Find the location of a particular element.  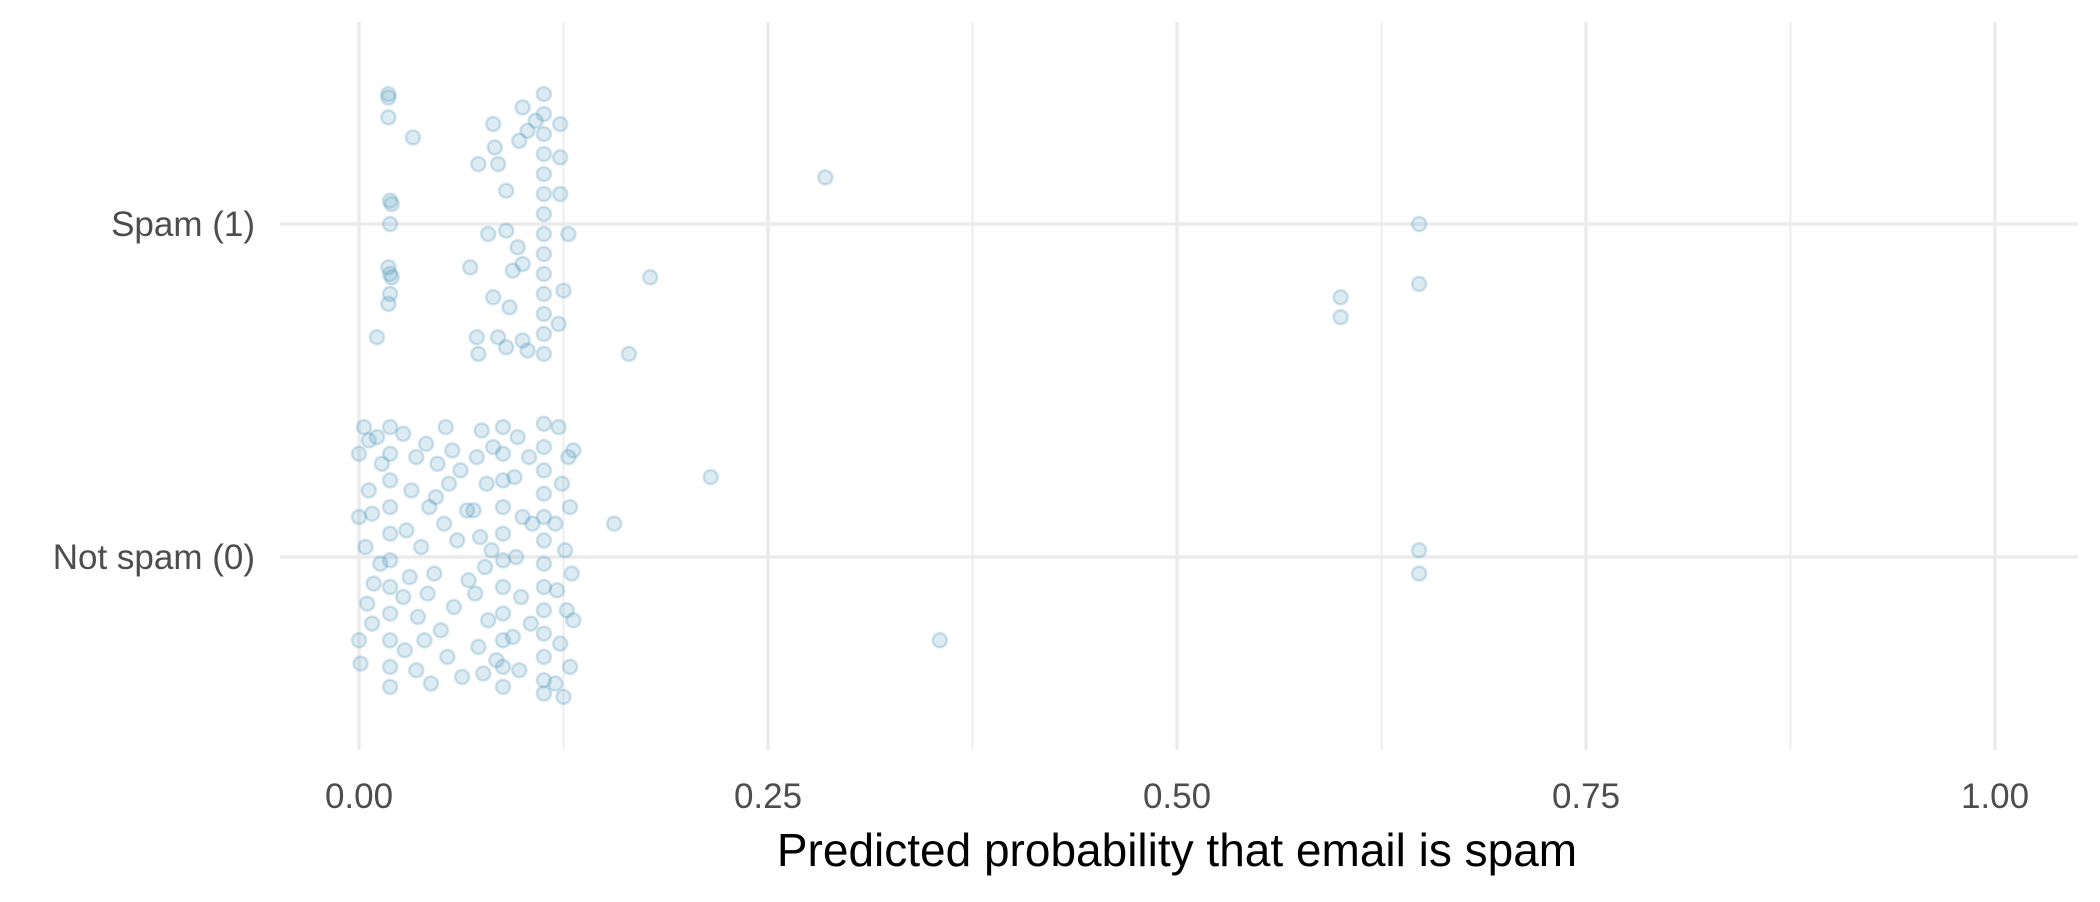

x-axis-tick-labels: 0.00 0.25 0.50 0.75 1.00 is located at coordinates (1177, 796).